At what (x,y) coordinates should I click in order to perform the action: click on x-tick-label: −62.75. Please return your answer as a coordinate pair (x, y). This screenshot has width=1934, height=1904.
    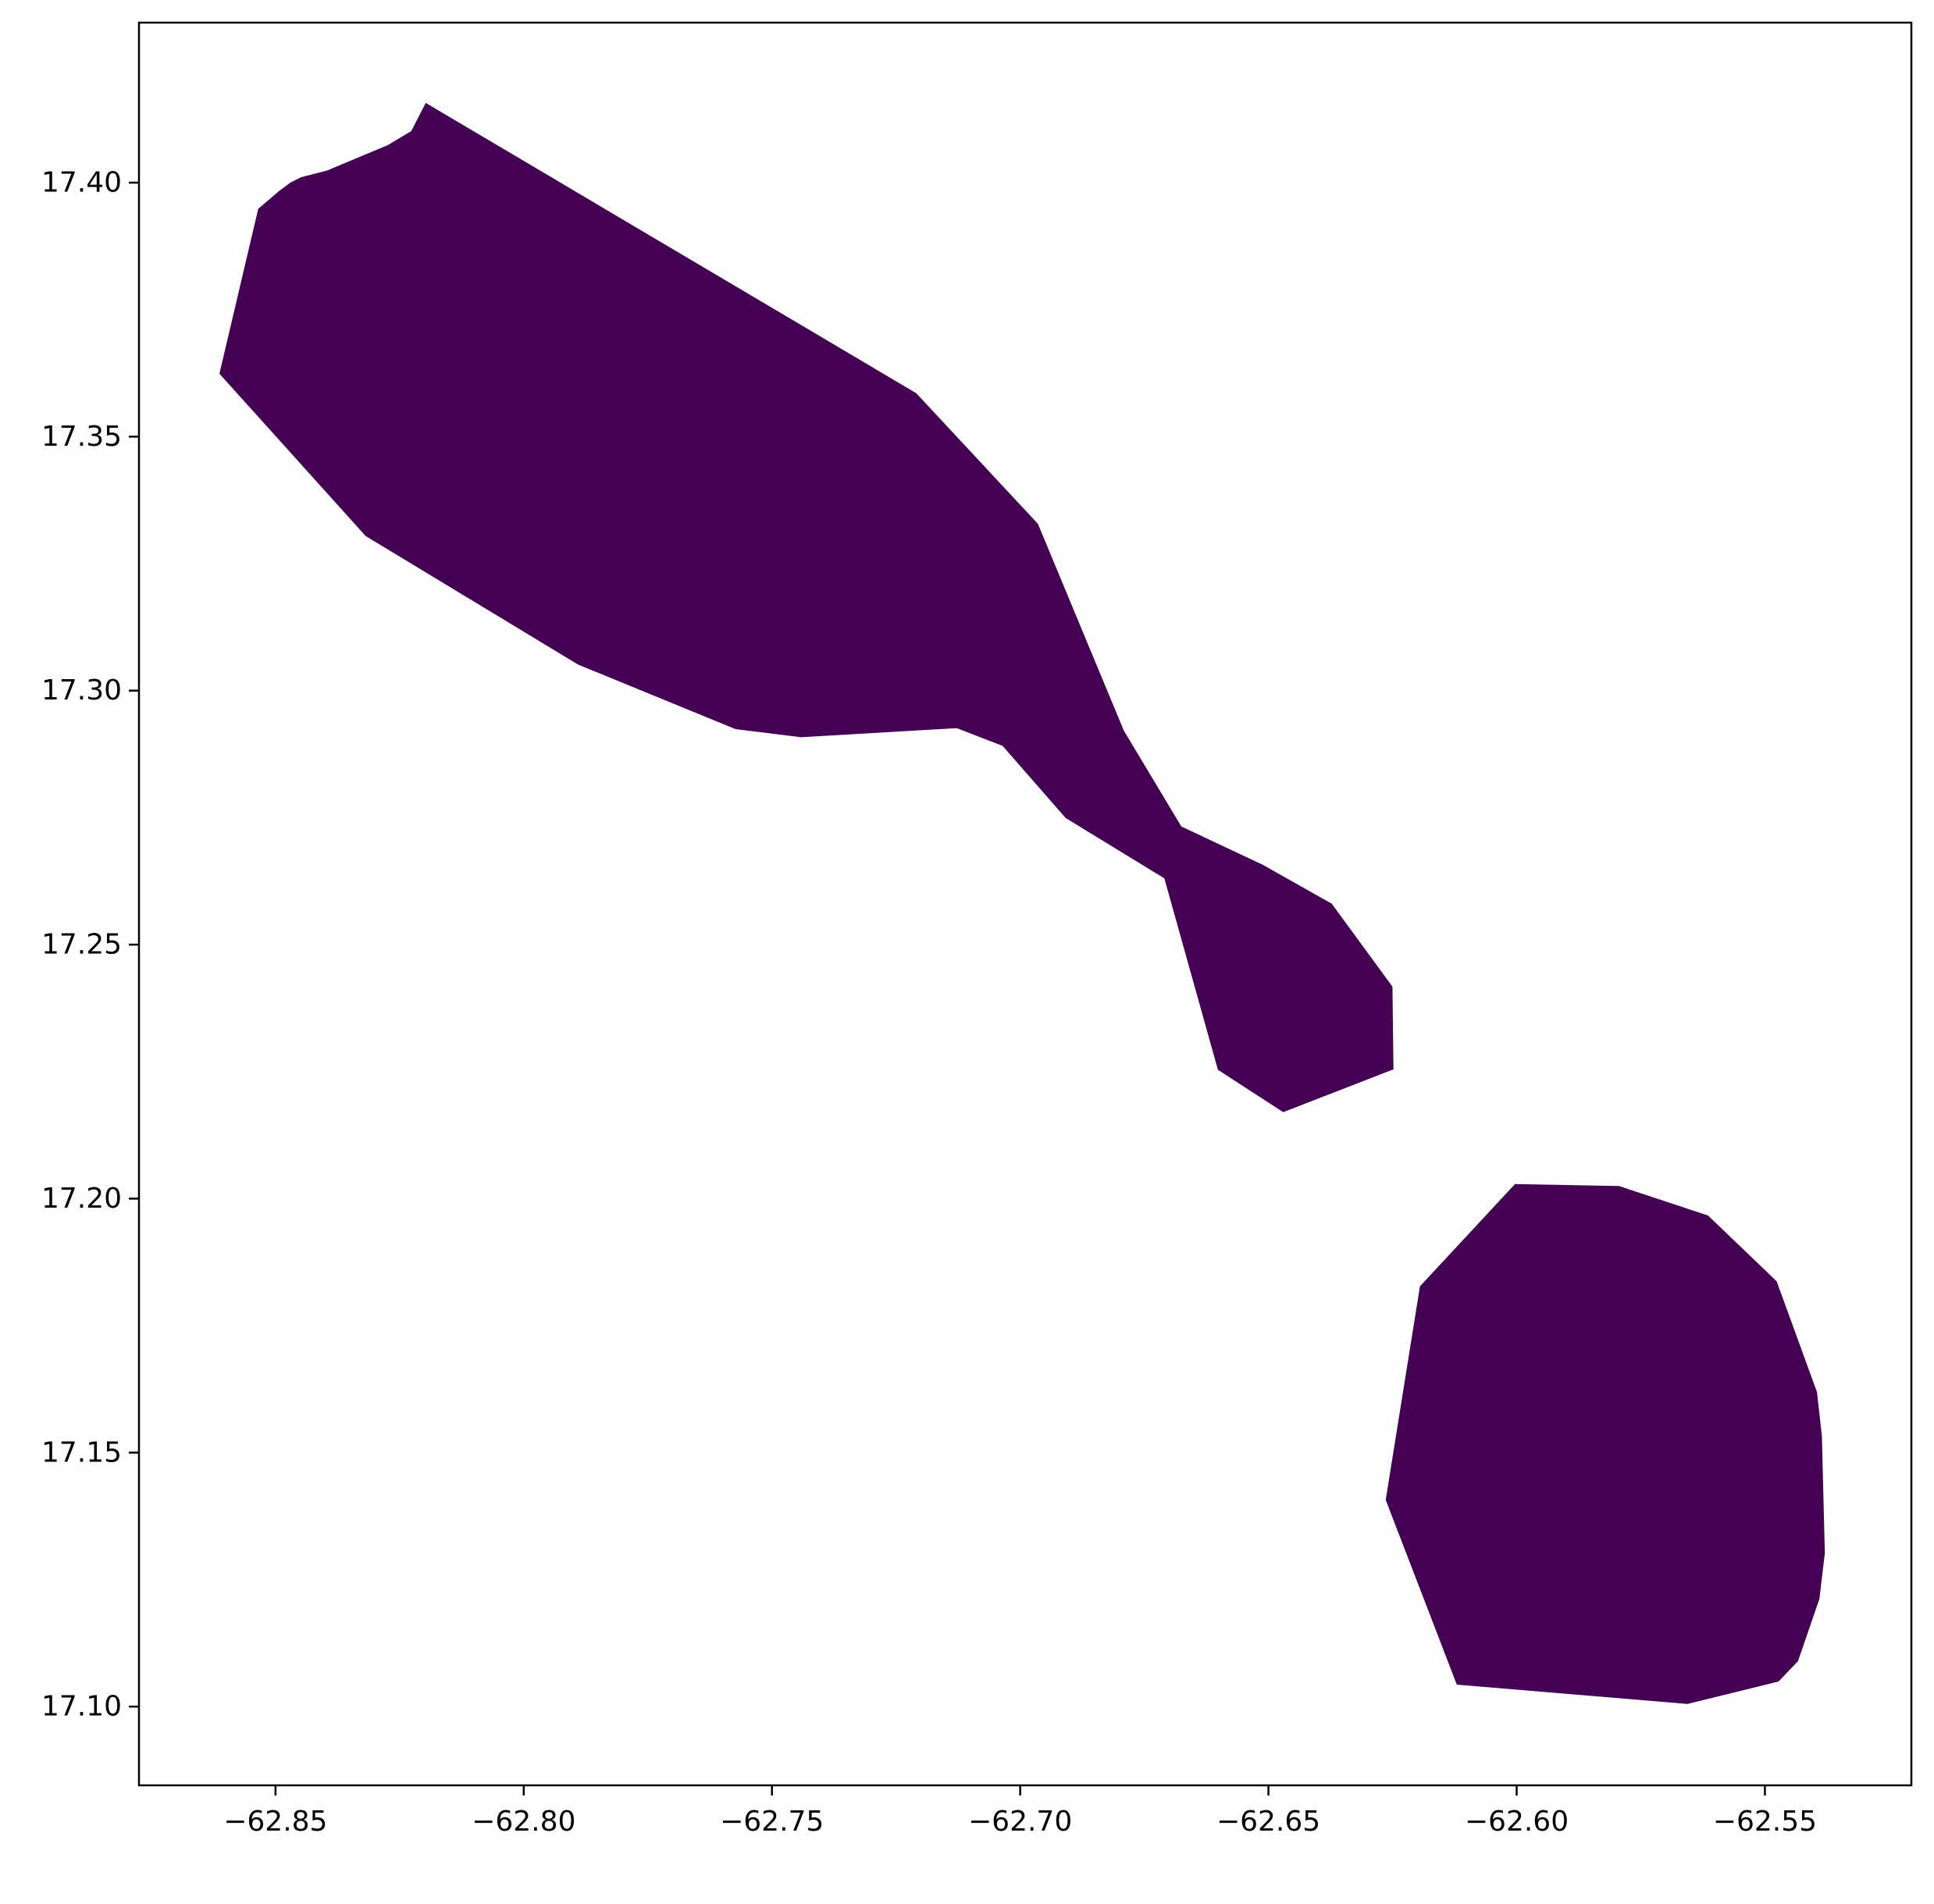
    Looking at the image, I should click on (772, 1822).